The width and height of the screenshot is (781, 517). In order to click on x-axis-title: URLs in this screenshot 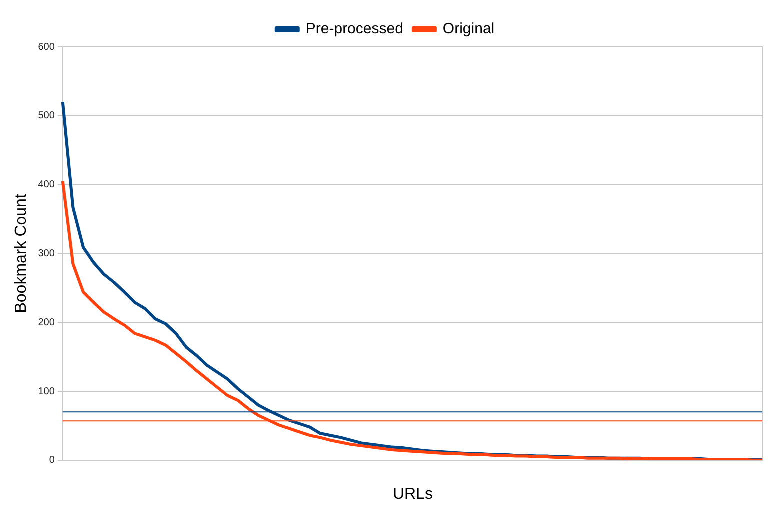, I will do `click(412, 494)`.